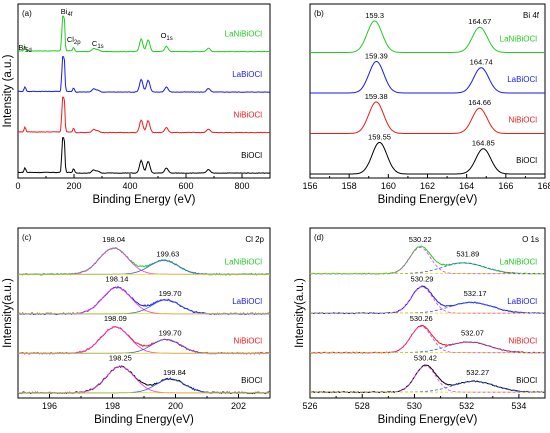  What do you see at coordinates (112, 406) in the screenshot?
I see `x-tick-label: 198` at bounding box center [112, 406].